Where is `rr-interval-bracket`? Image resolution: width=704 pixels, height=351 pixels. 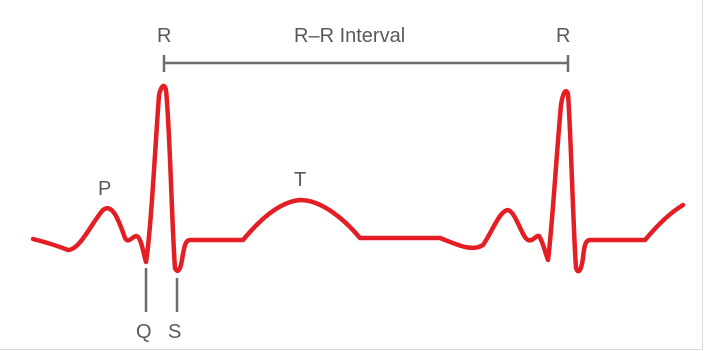 rr-interval-bracket is located at coordinates (366, 63).